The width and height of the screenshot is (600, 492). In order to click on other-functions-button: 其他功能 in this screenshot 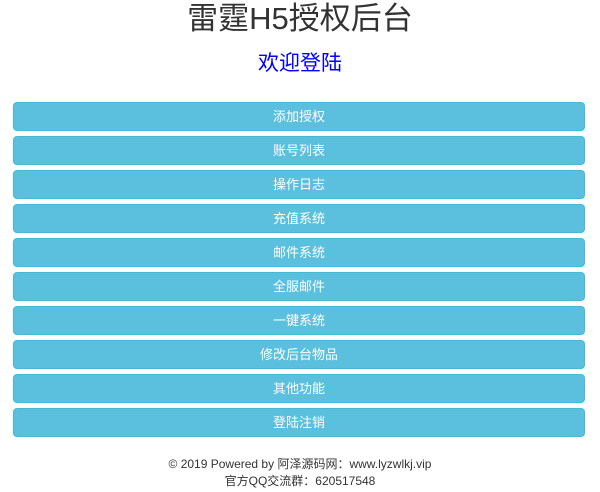, I will do `click(299, 388)`.